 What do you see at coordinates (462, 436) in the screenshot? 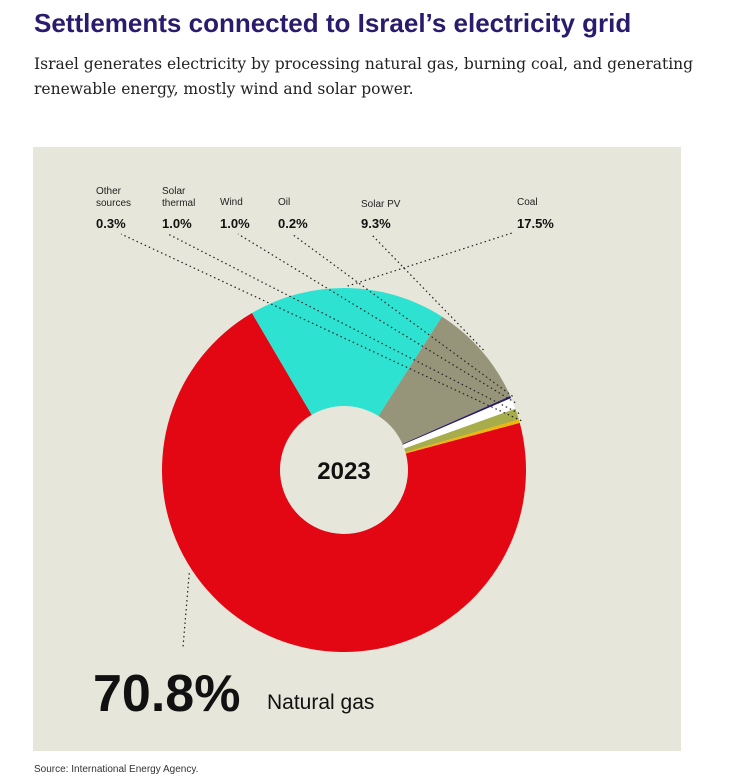
I see `slice-other-sources` at bounding box center [462, 436].